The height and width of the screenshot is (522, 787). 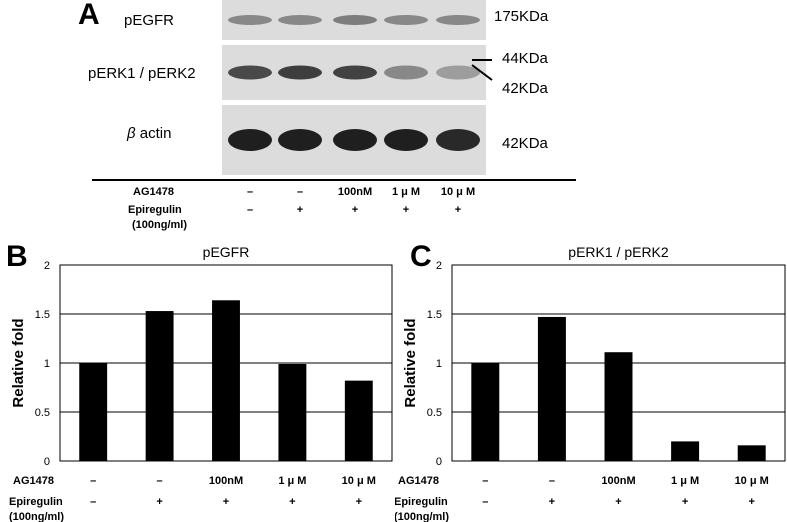 I want to click on chart-b-epi-value-4: +, so click(x=292, y=502).